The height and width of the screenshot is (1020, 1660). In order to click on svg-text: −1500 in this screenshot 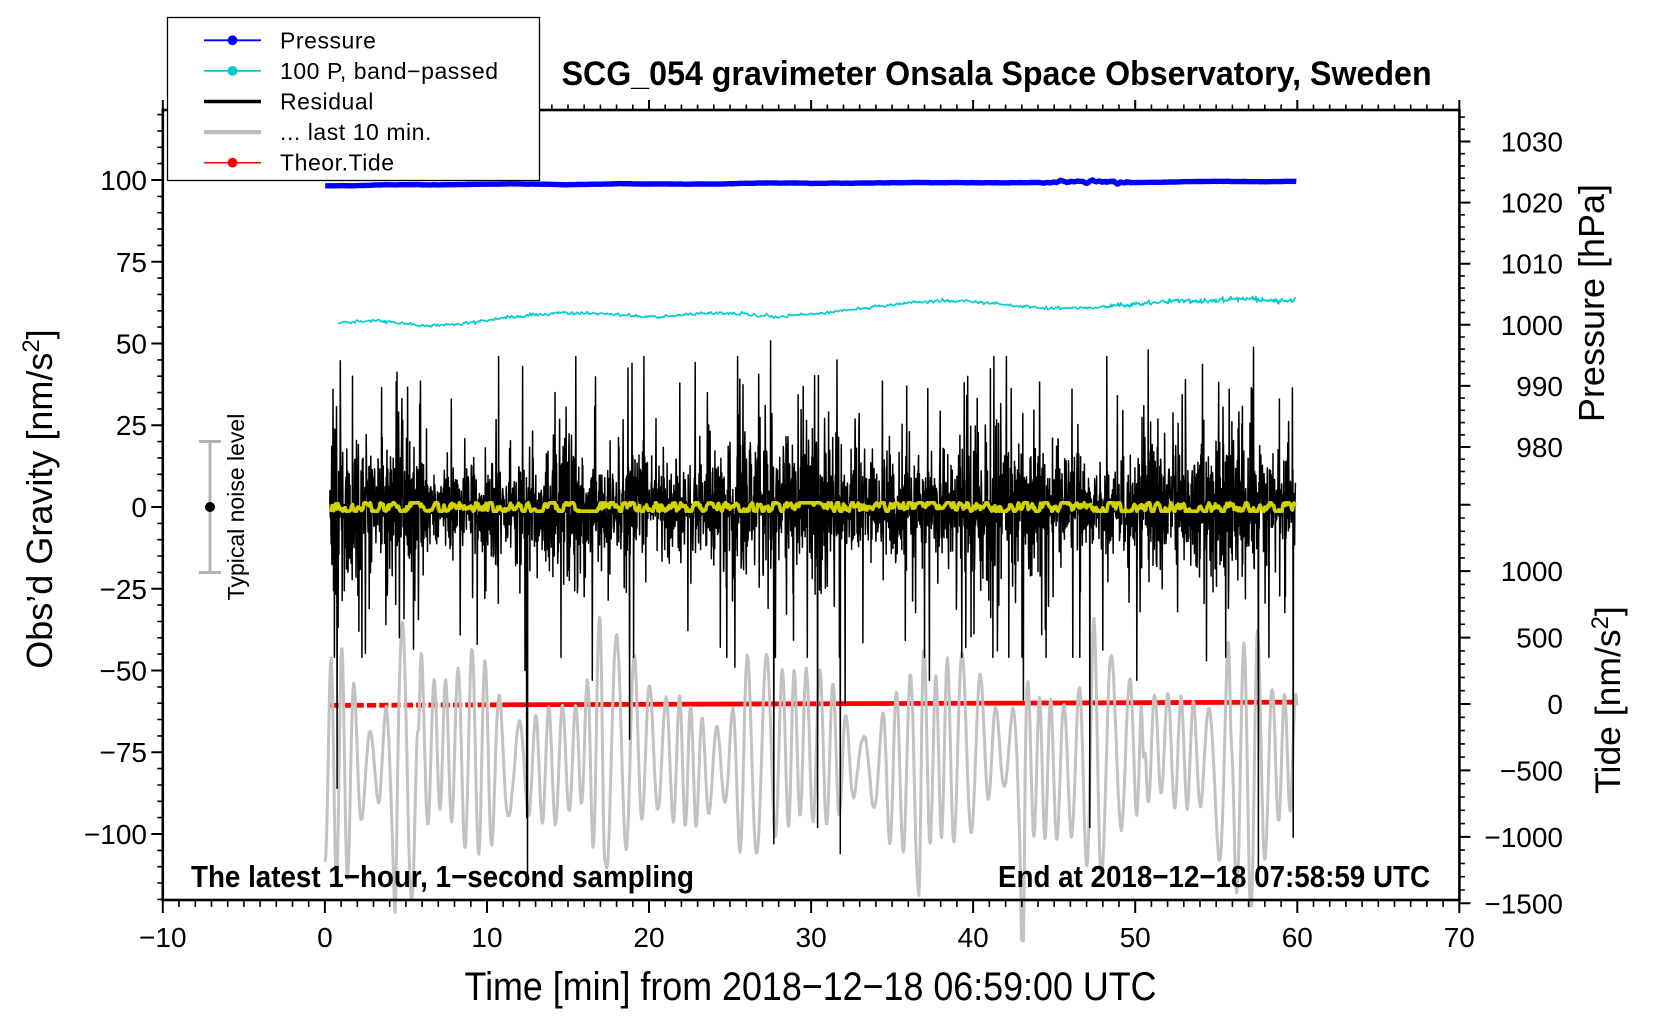, I will do `click(1523, 903)`.